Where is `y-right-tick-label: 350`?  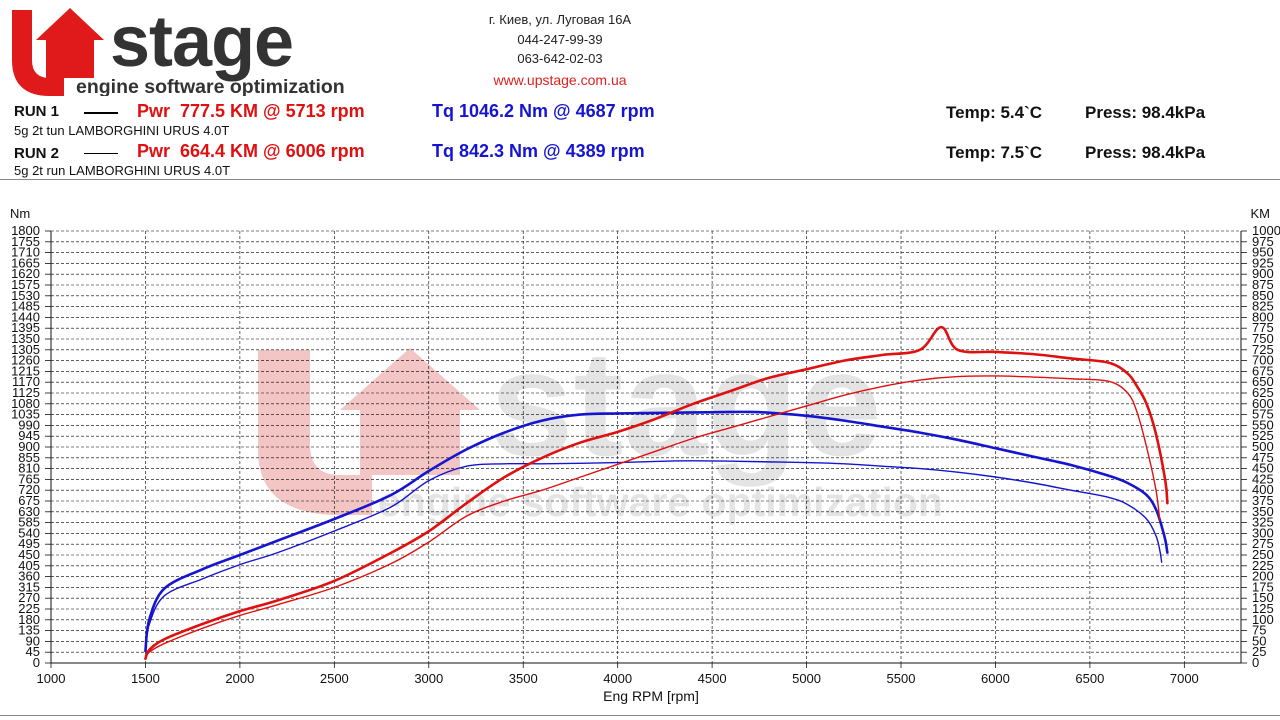
y-right-tick-label: 350 is located at coordinates (1263, 511).